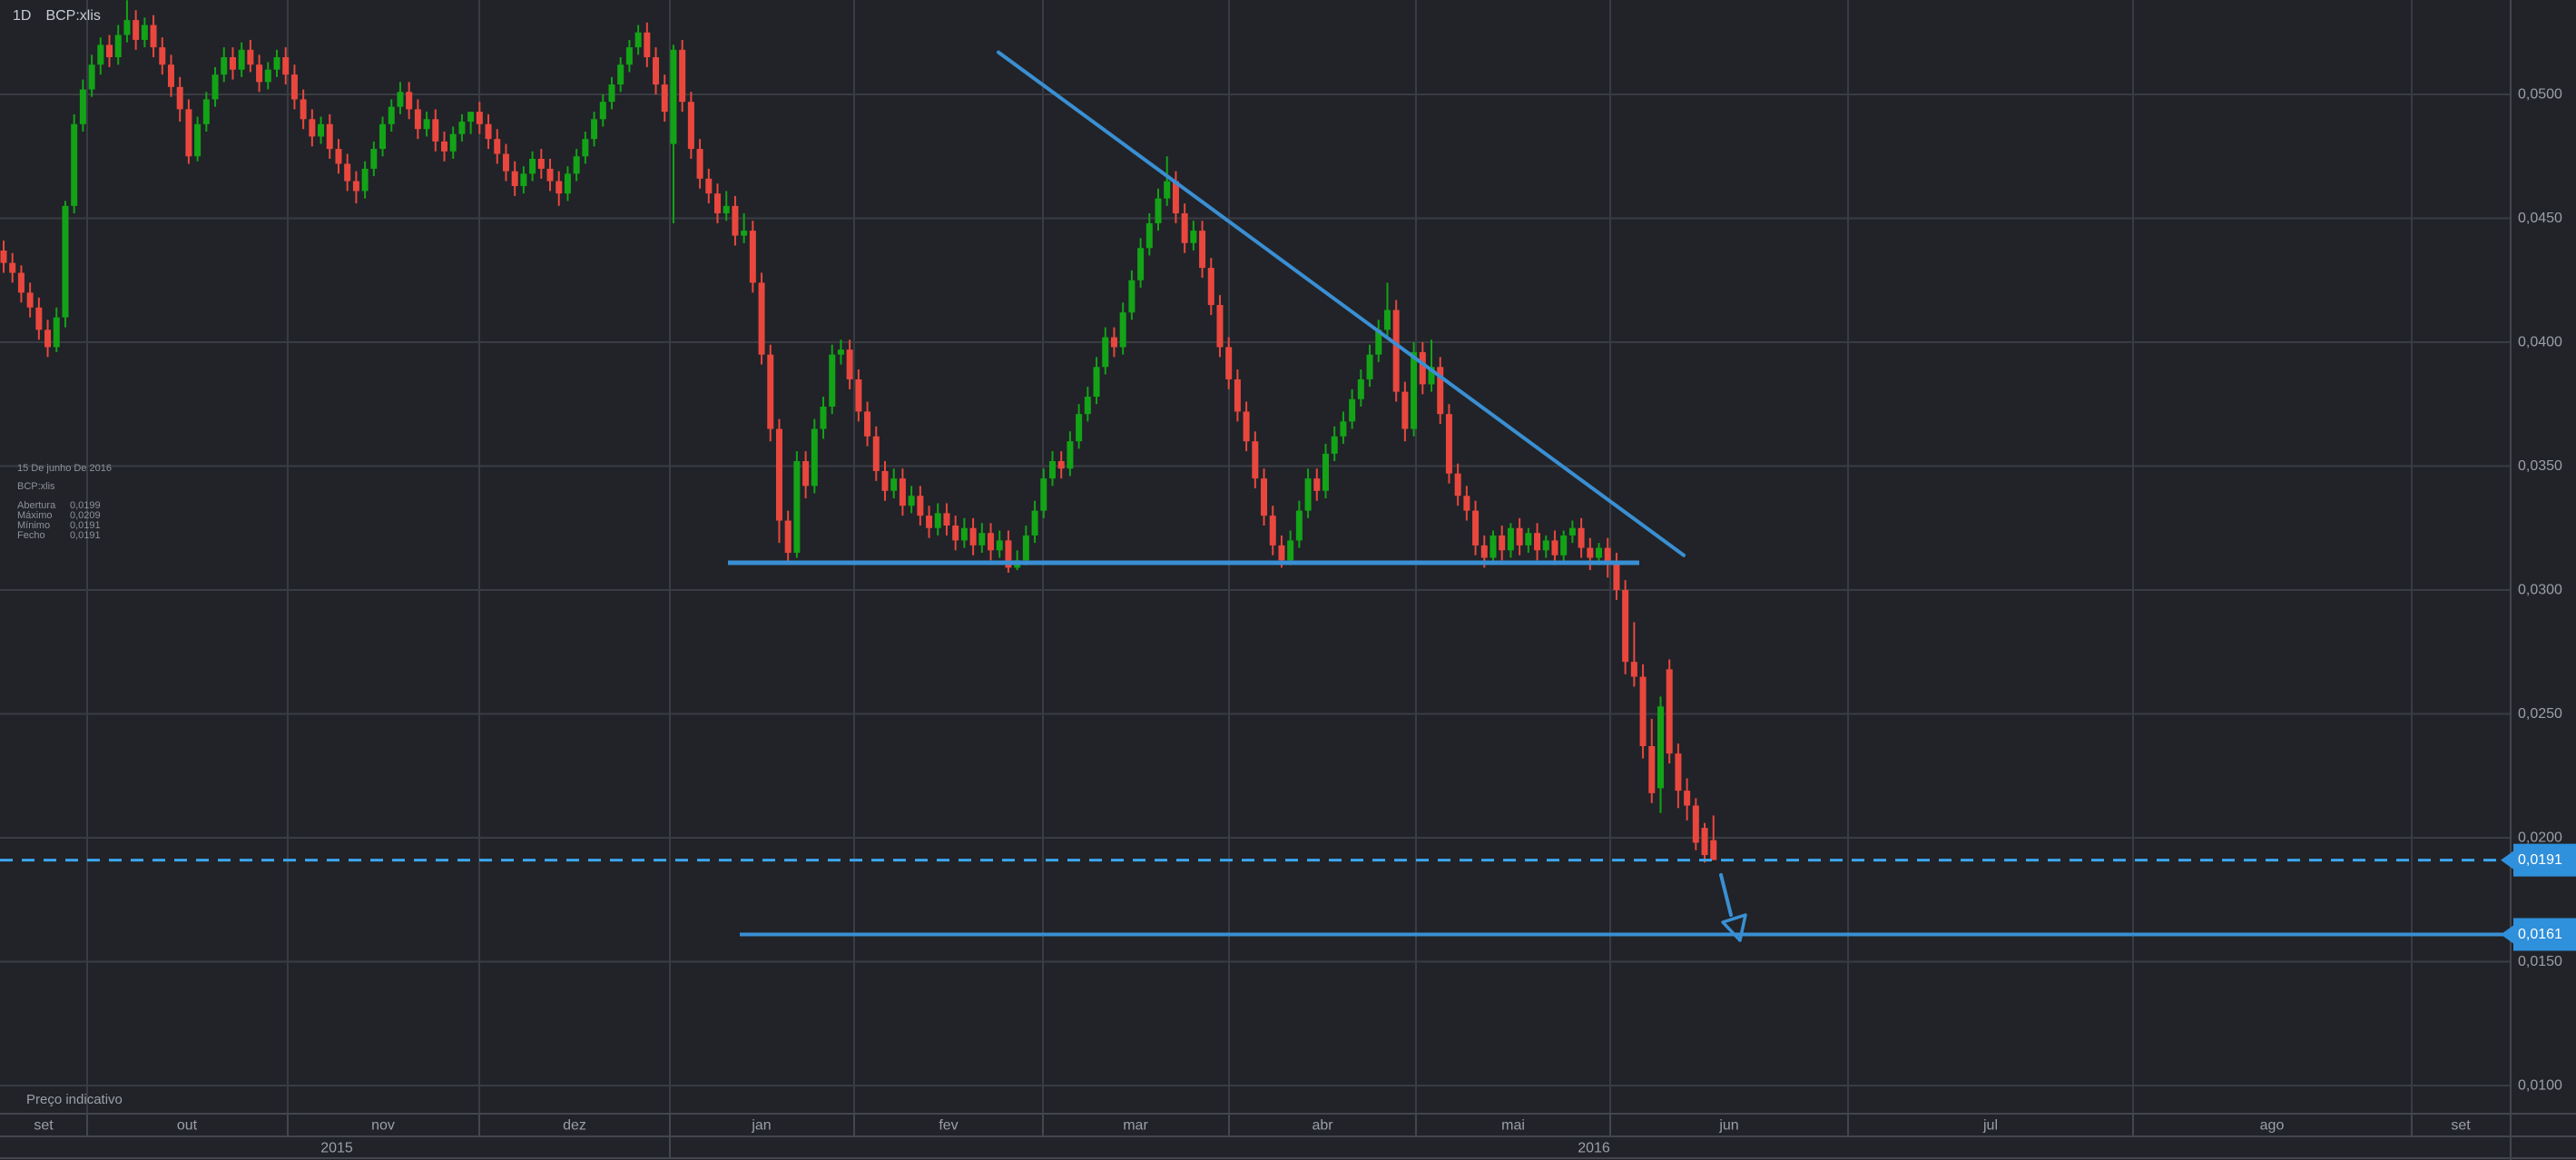  What do you see at coordinates (2540, 466) in the screenshot?
I see `price-tick-label: 0,0350` at bounding box center [2540, 466].